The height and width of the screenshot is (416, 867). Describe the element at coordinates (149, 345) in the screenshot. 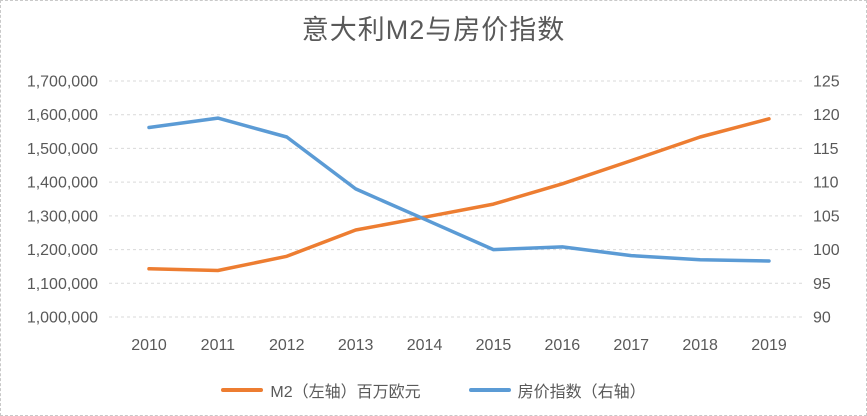

I see `x-axis-tick-label: 2010` at that location.